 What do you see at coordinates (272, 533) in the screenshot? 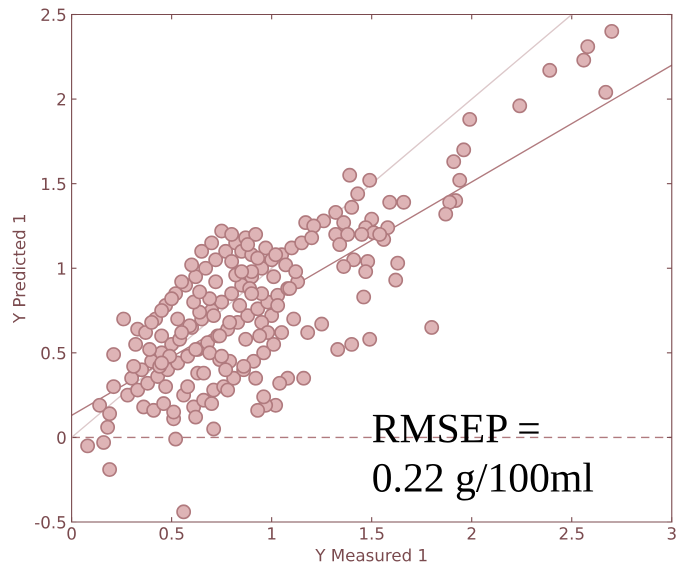
I see `x-tick-label: 1` at bounding box center [272, 533].